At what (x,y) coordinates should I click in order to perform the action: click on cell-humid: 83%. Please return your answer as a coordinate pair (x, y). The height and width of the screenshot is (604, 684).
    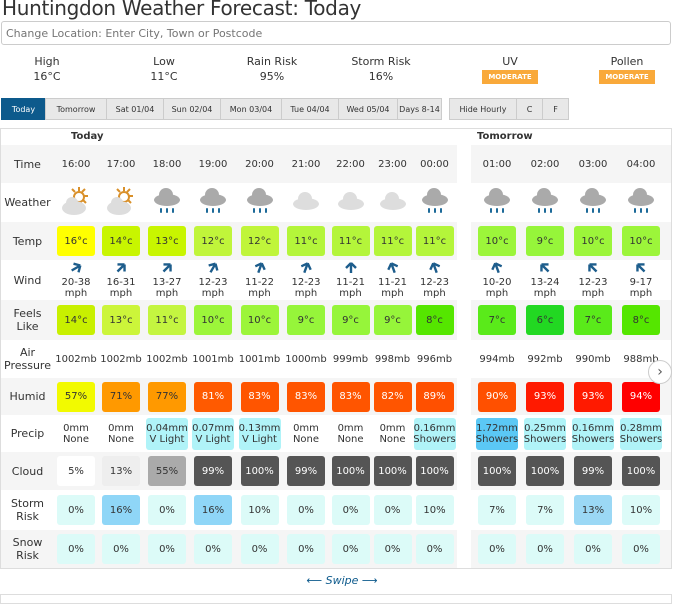
    Looking at the image, I should click on (259, 396).